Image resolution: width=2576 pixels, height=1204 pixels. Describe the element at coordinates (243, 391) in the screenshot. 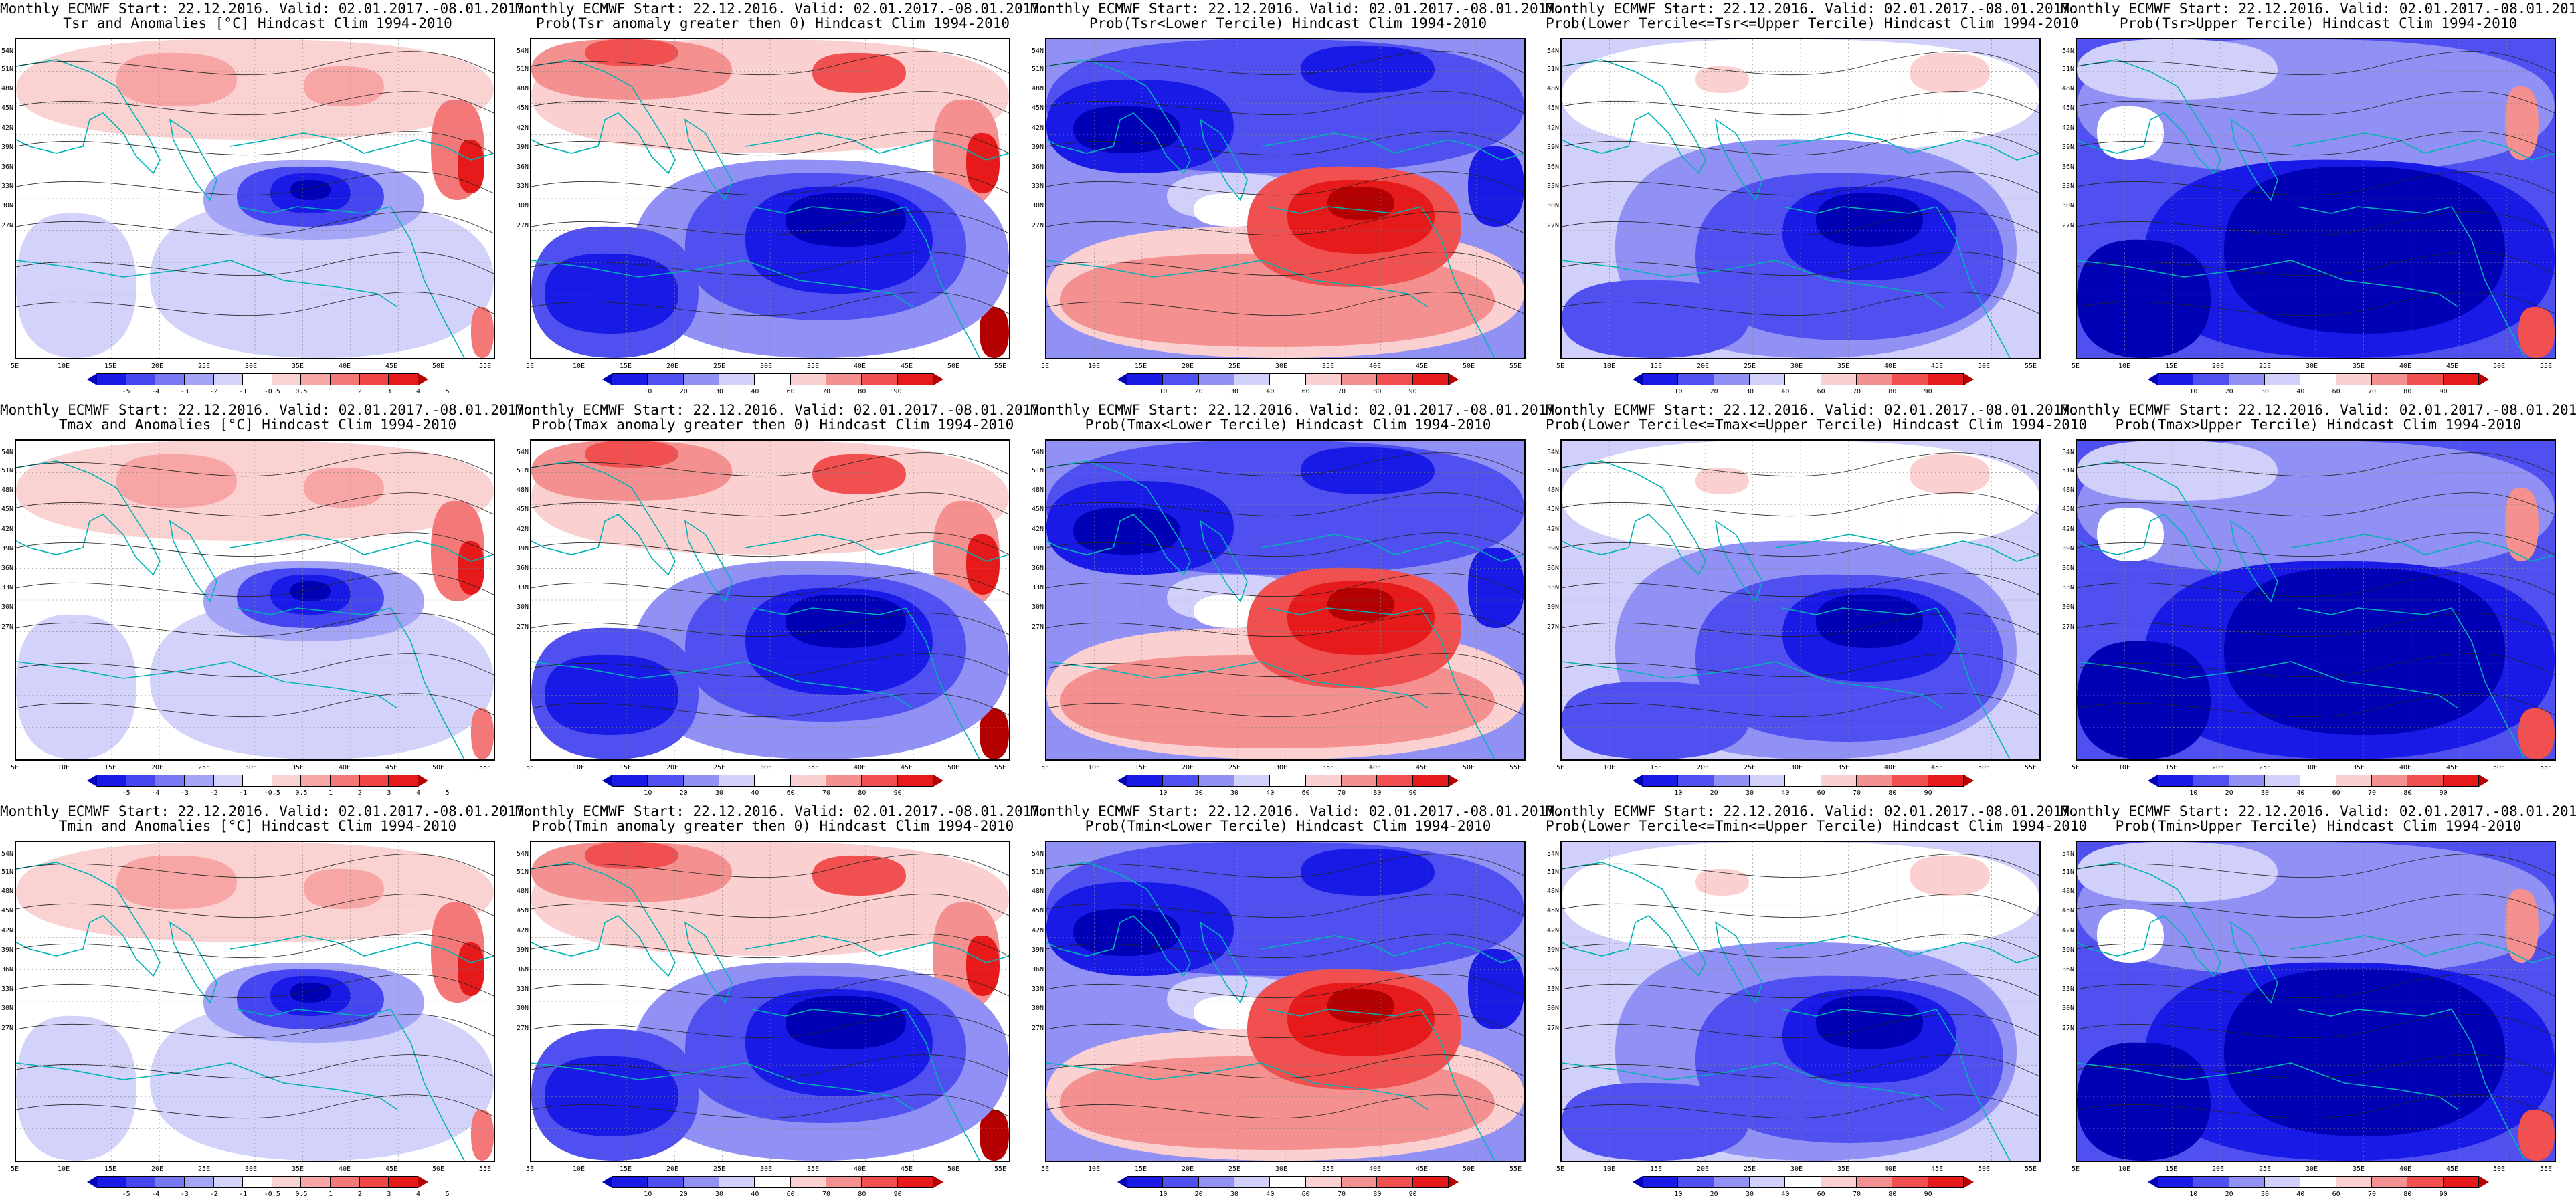

I see `colorbar-tick-label: -1` at that location.